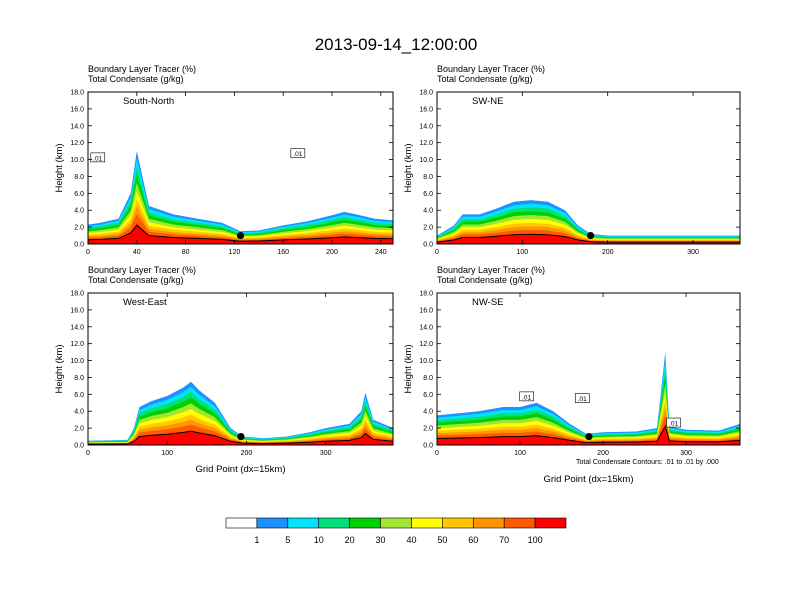 The image size is (792, 612). I want to click on colorbar-label: 30, so click(381, 540).